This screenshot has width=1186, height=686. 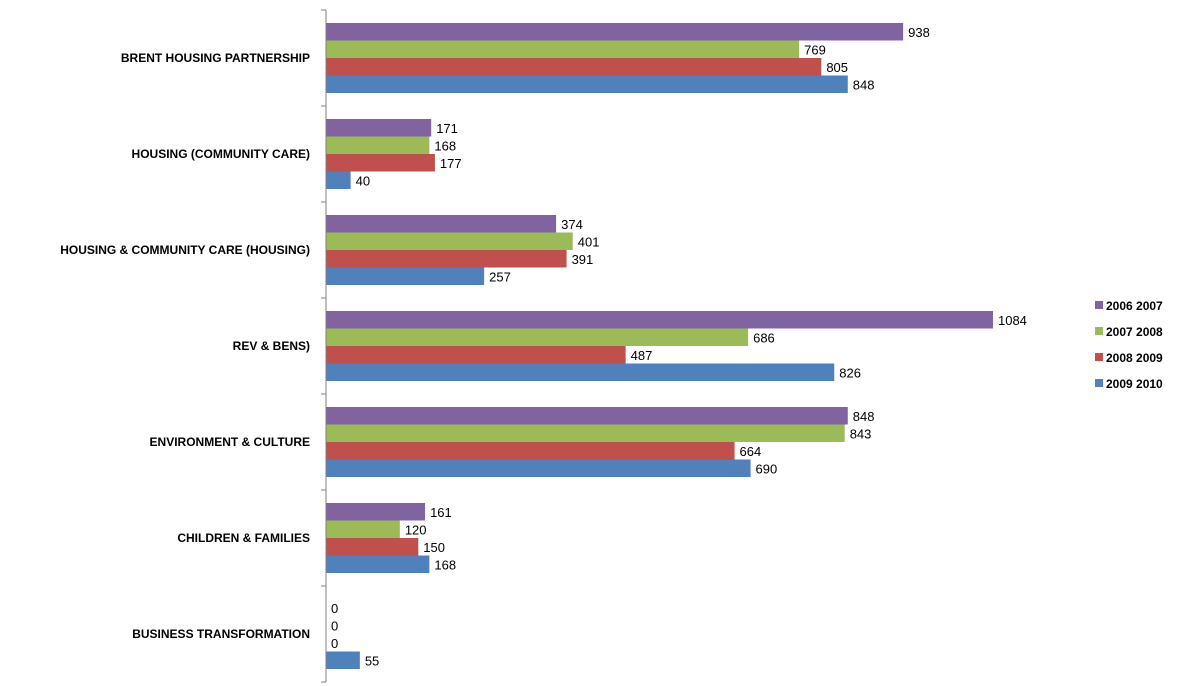 I want to click on data-label: 769, so click(x=815, y=49).